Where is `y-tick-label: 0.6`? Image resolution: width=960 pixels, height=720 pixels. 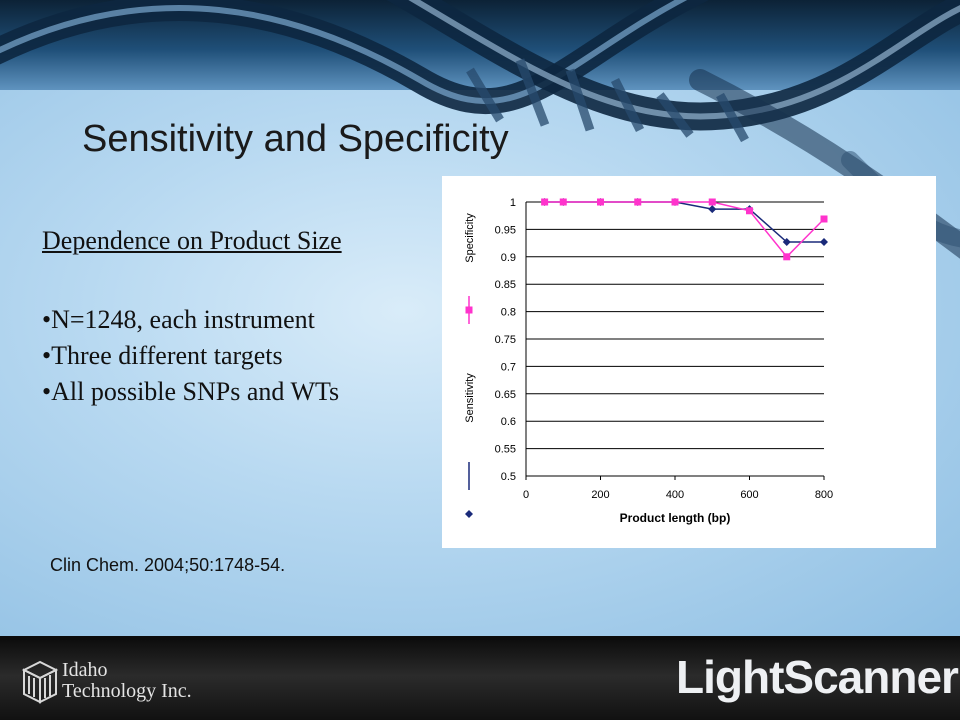 y-tick-label: 0.6 is located at coordinates (508, 422).